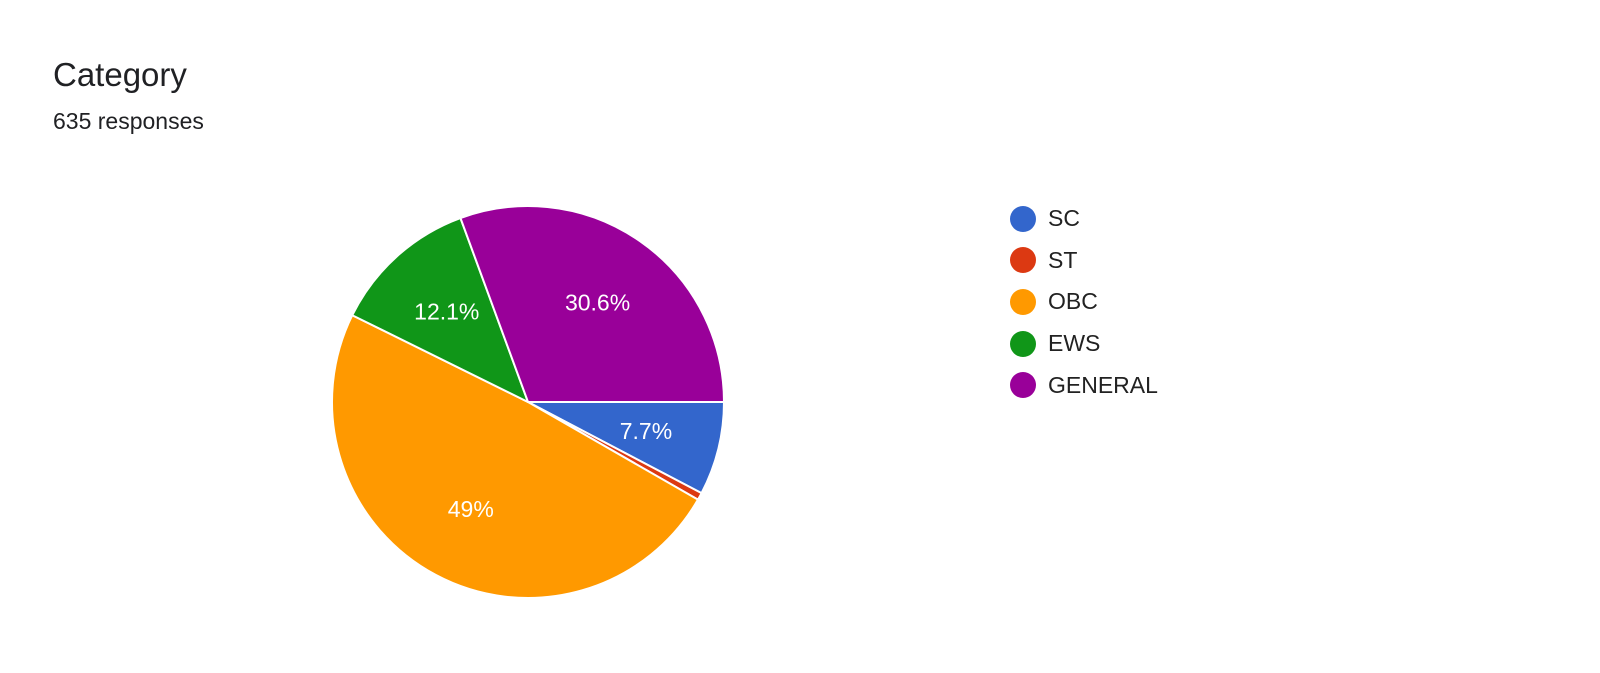 The width and height of the screenshot is (1600, 673). I want to click on chart-legend: SC ST OBC EWS GENERAL, so click(1084, 302).